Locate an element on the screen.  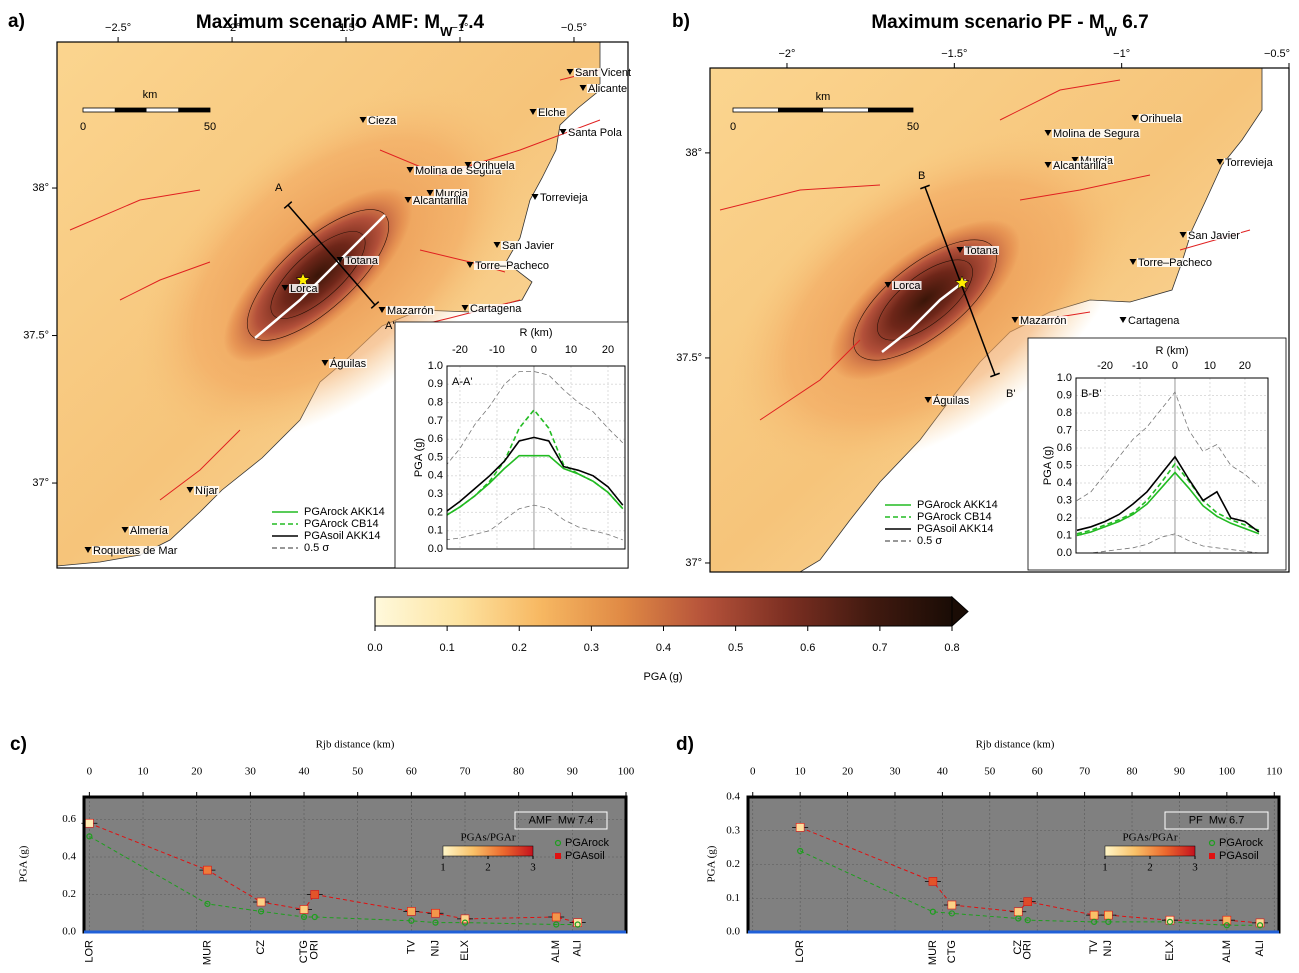
series-line is located at coordinates (1168, 504).